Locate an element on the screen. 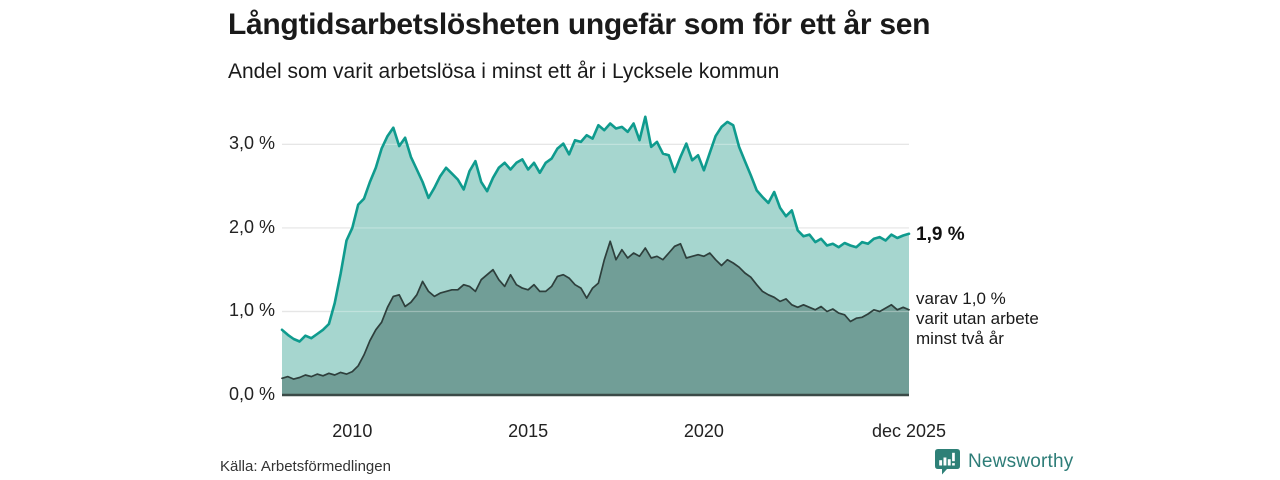 This screenshot has width=1280, height=480. x-axis-tick: 2015 is located at coordinates (528, 431).